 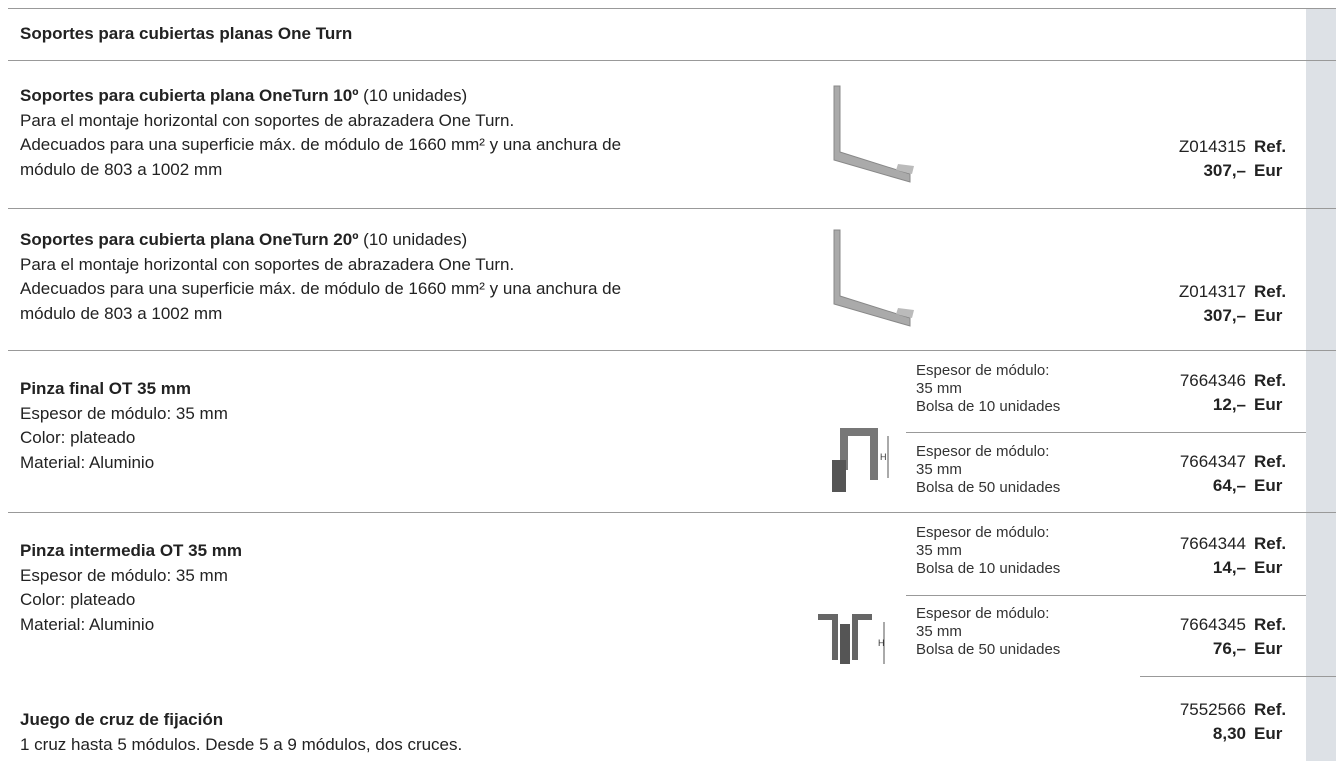 What do you see at coordinates (1212, 543) in the screenshot?
I see `ref-number: 7664344` at bounding box center [1212, 543].